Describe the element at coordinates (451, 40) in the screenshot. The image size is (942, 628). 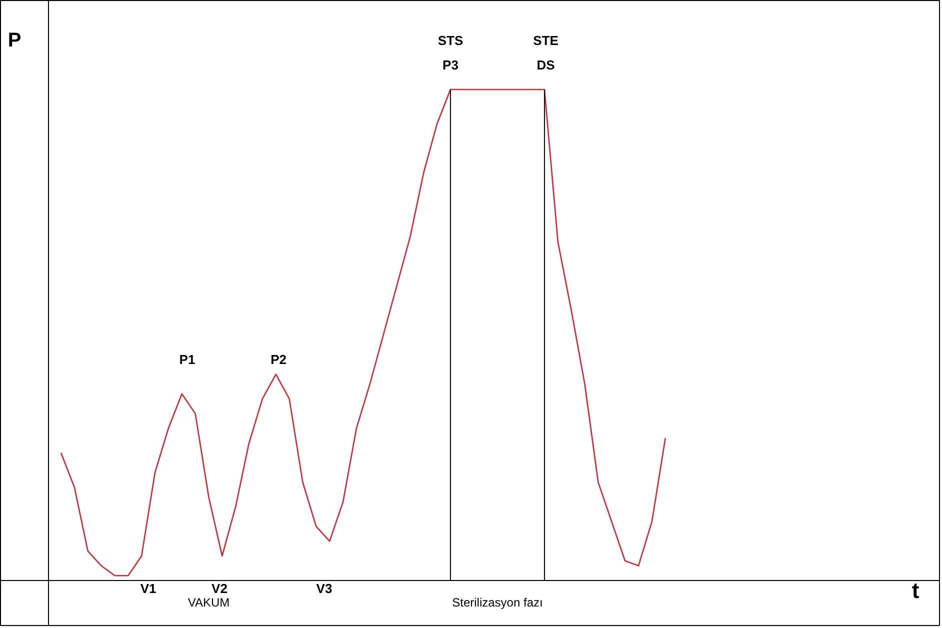
I see `text: STS` at that location.